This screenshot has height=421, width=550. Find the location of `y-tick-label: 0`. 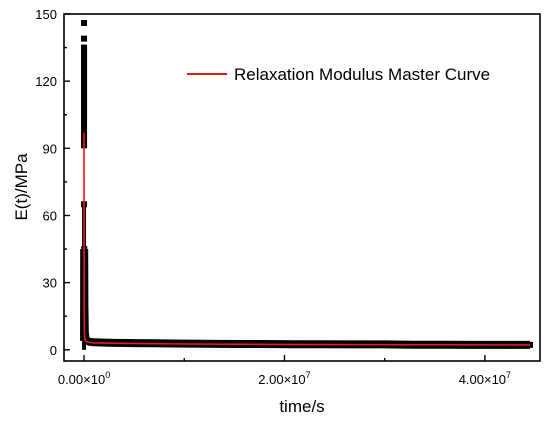

y-tick-label: 0 is located at coordinates (53, 350).